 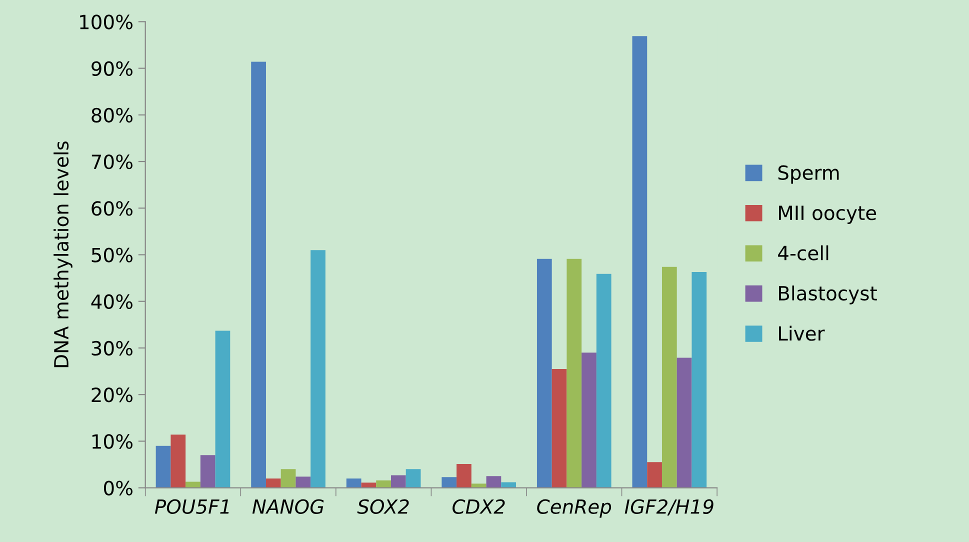 I want to click on legend-label: Sperm, so click(x=808, y=174).